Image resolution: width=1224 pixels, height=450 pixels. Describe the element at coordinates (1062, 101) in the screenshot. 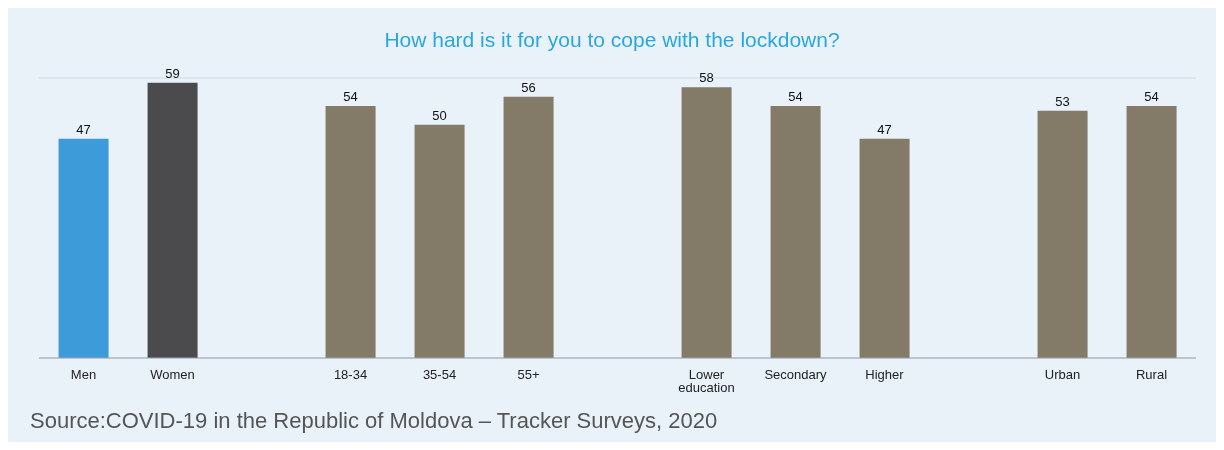

I see `data-label: 53` at that location.